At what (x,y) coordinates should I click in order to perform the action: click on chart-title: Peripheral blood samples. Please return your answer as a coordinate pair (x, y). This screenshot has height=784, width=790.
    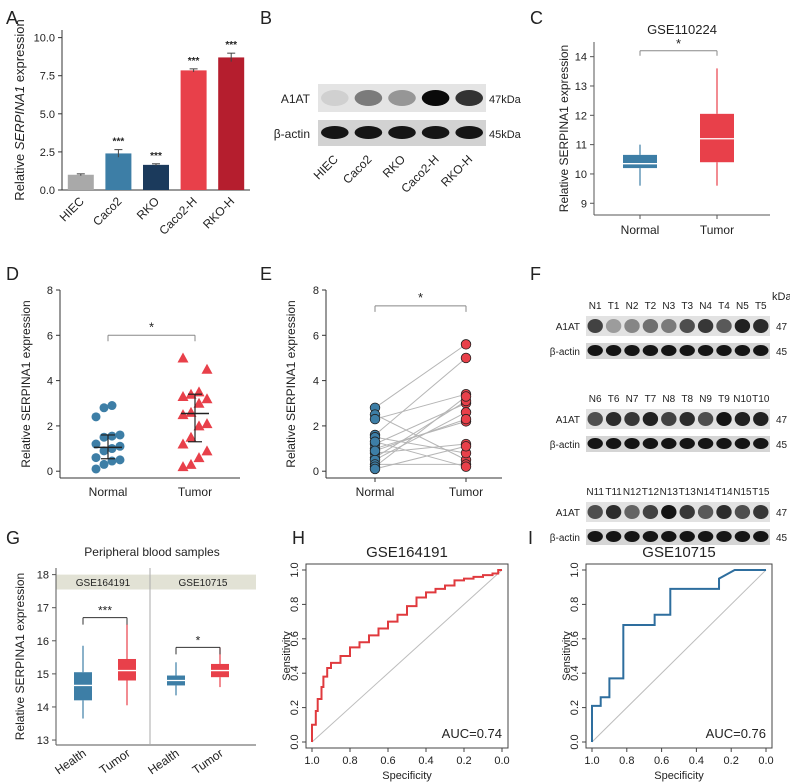
    Looking at the image, I should click on (151, 552).